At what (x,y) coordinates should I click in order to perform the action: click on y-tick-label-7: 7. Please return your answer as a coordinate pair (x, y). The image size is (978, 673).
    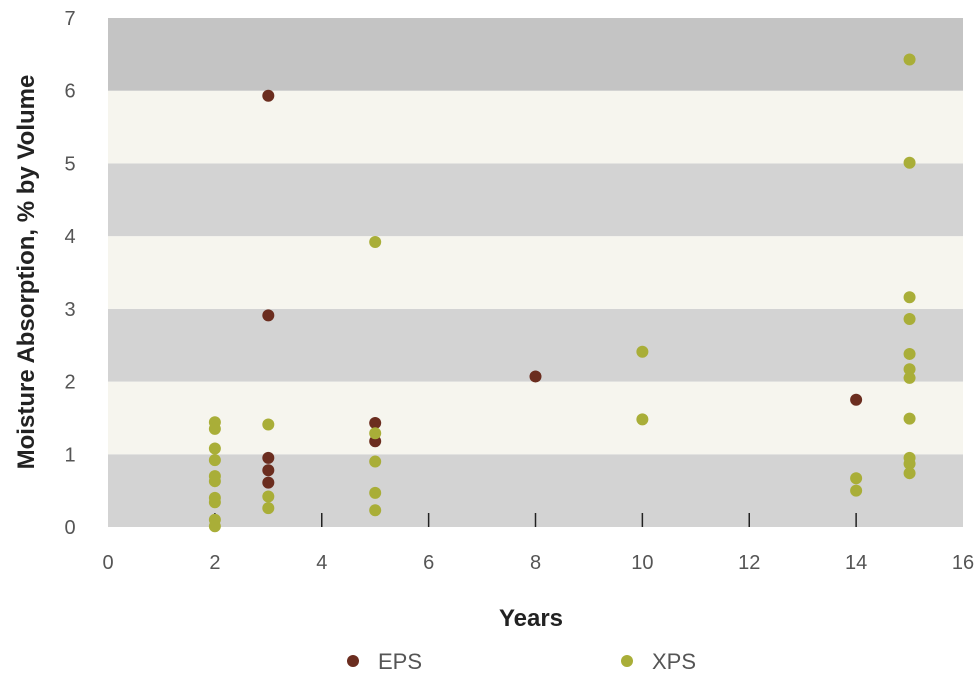
    Looking at the image, I should click on (69, 19).